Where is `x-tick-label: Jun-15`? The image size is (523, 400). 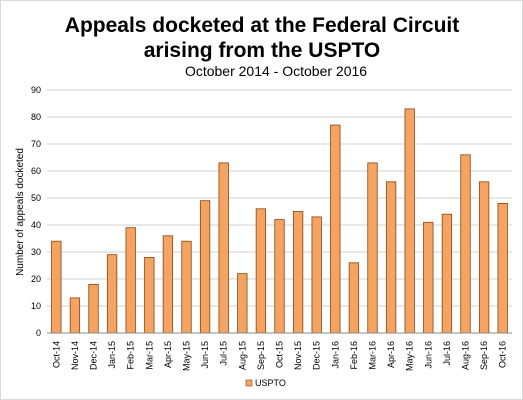 x-tick-label: Jun-15 is located at coordinates (205, 355).